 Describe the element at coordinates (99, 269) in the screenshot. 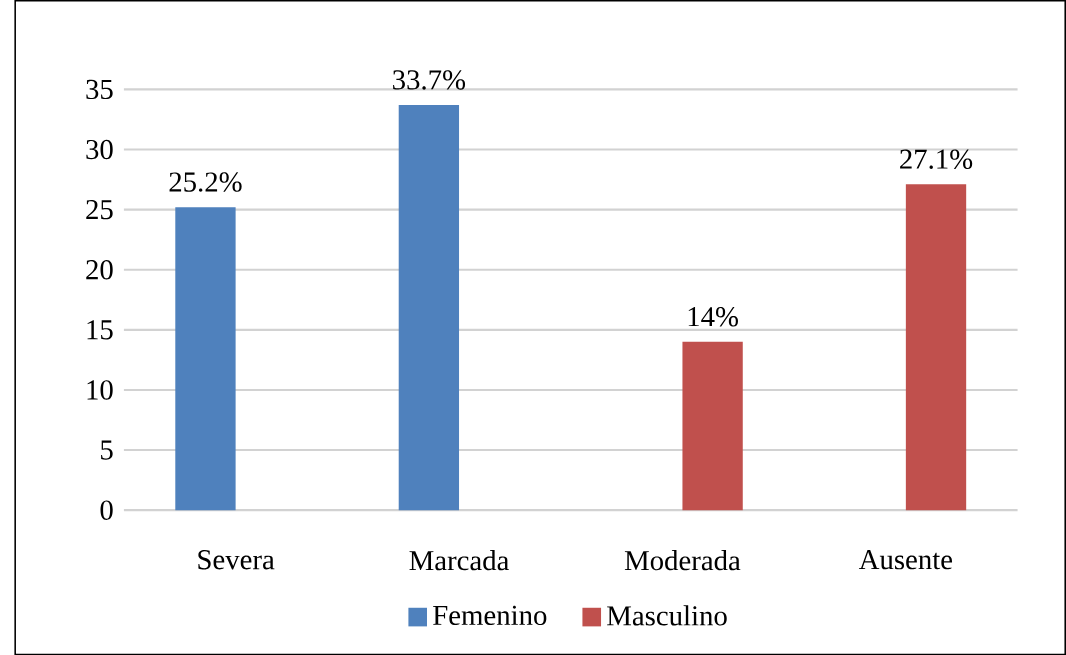

I see `y-tick-label: 20` at that location.